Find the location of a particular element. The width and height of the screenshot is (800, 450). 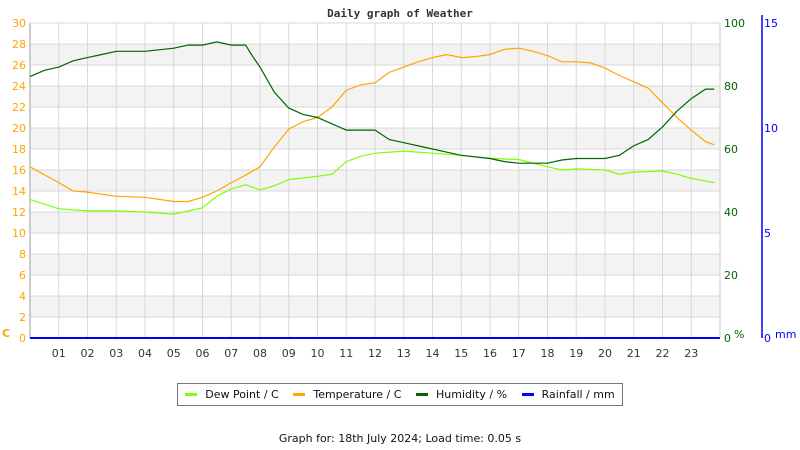

right-tick-label: 60 is located at coordinates (731, 149).